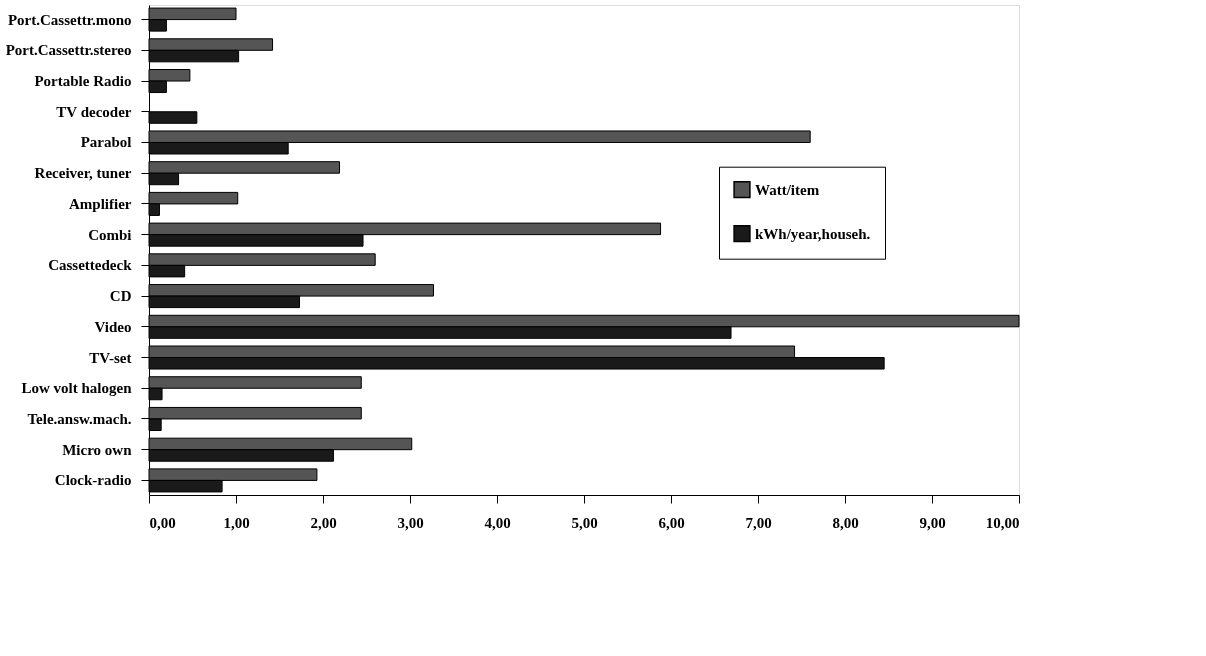 Image resolution: width=1206 pixels, height=656 pixels. Describe the element at coordinates (1002, 522) in the screenshot. I see `x-tick-label: 10,00` at that location.